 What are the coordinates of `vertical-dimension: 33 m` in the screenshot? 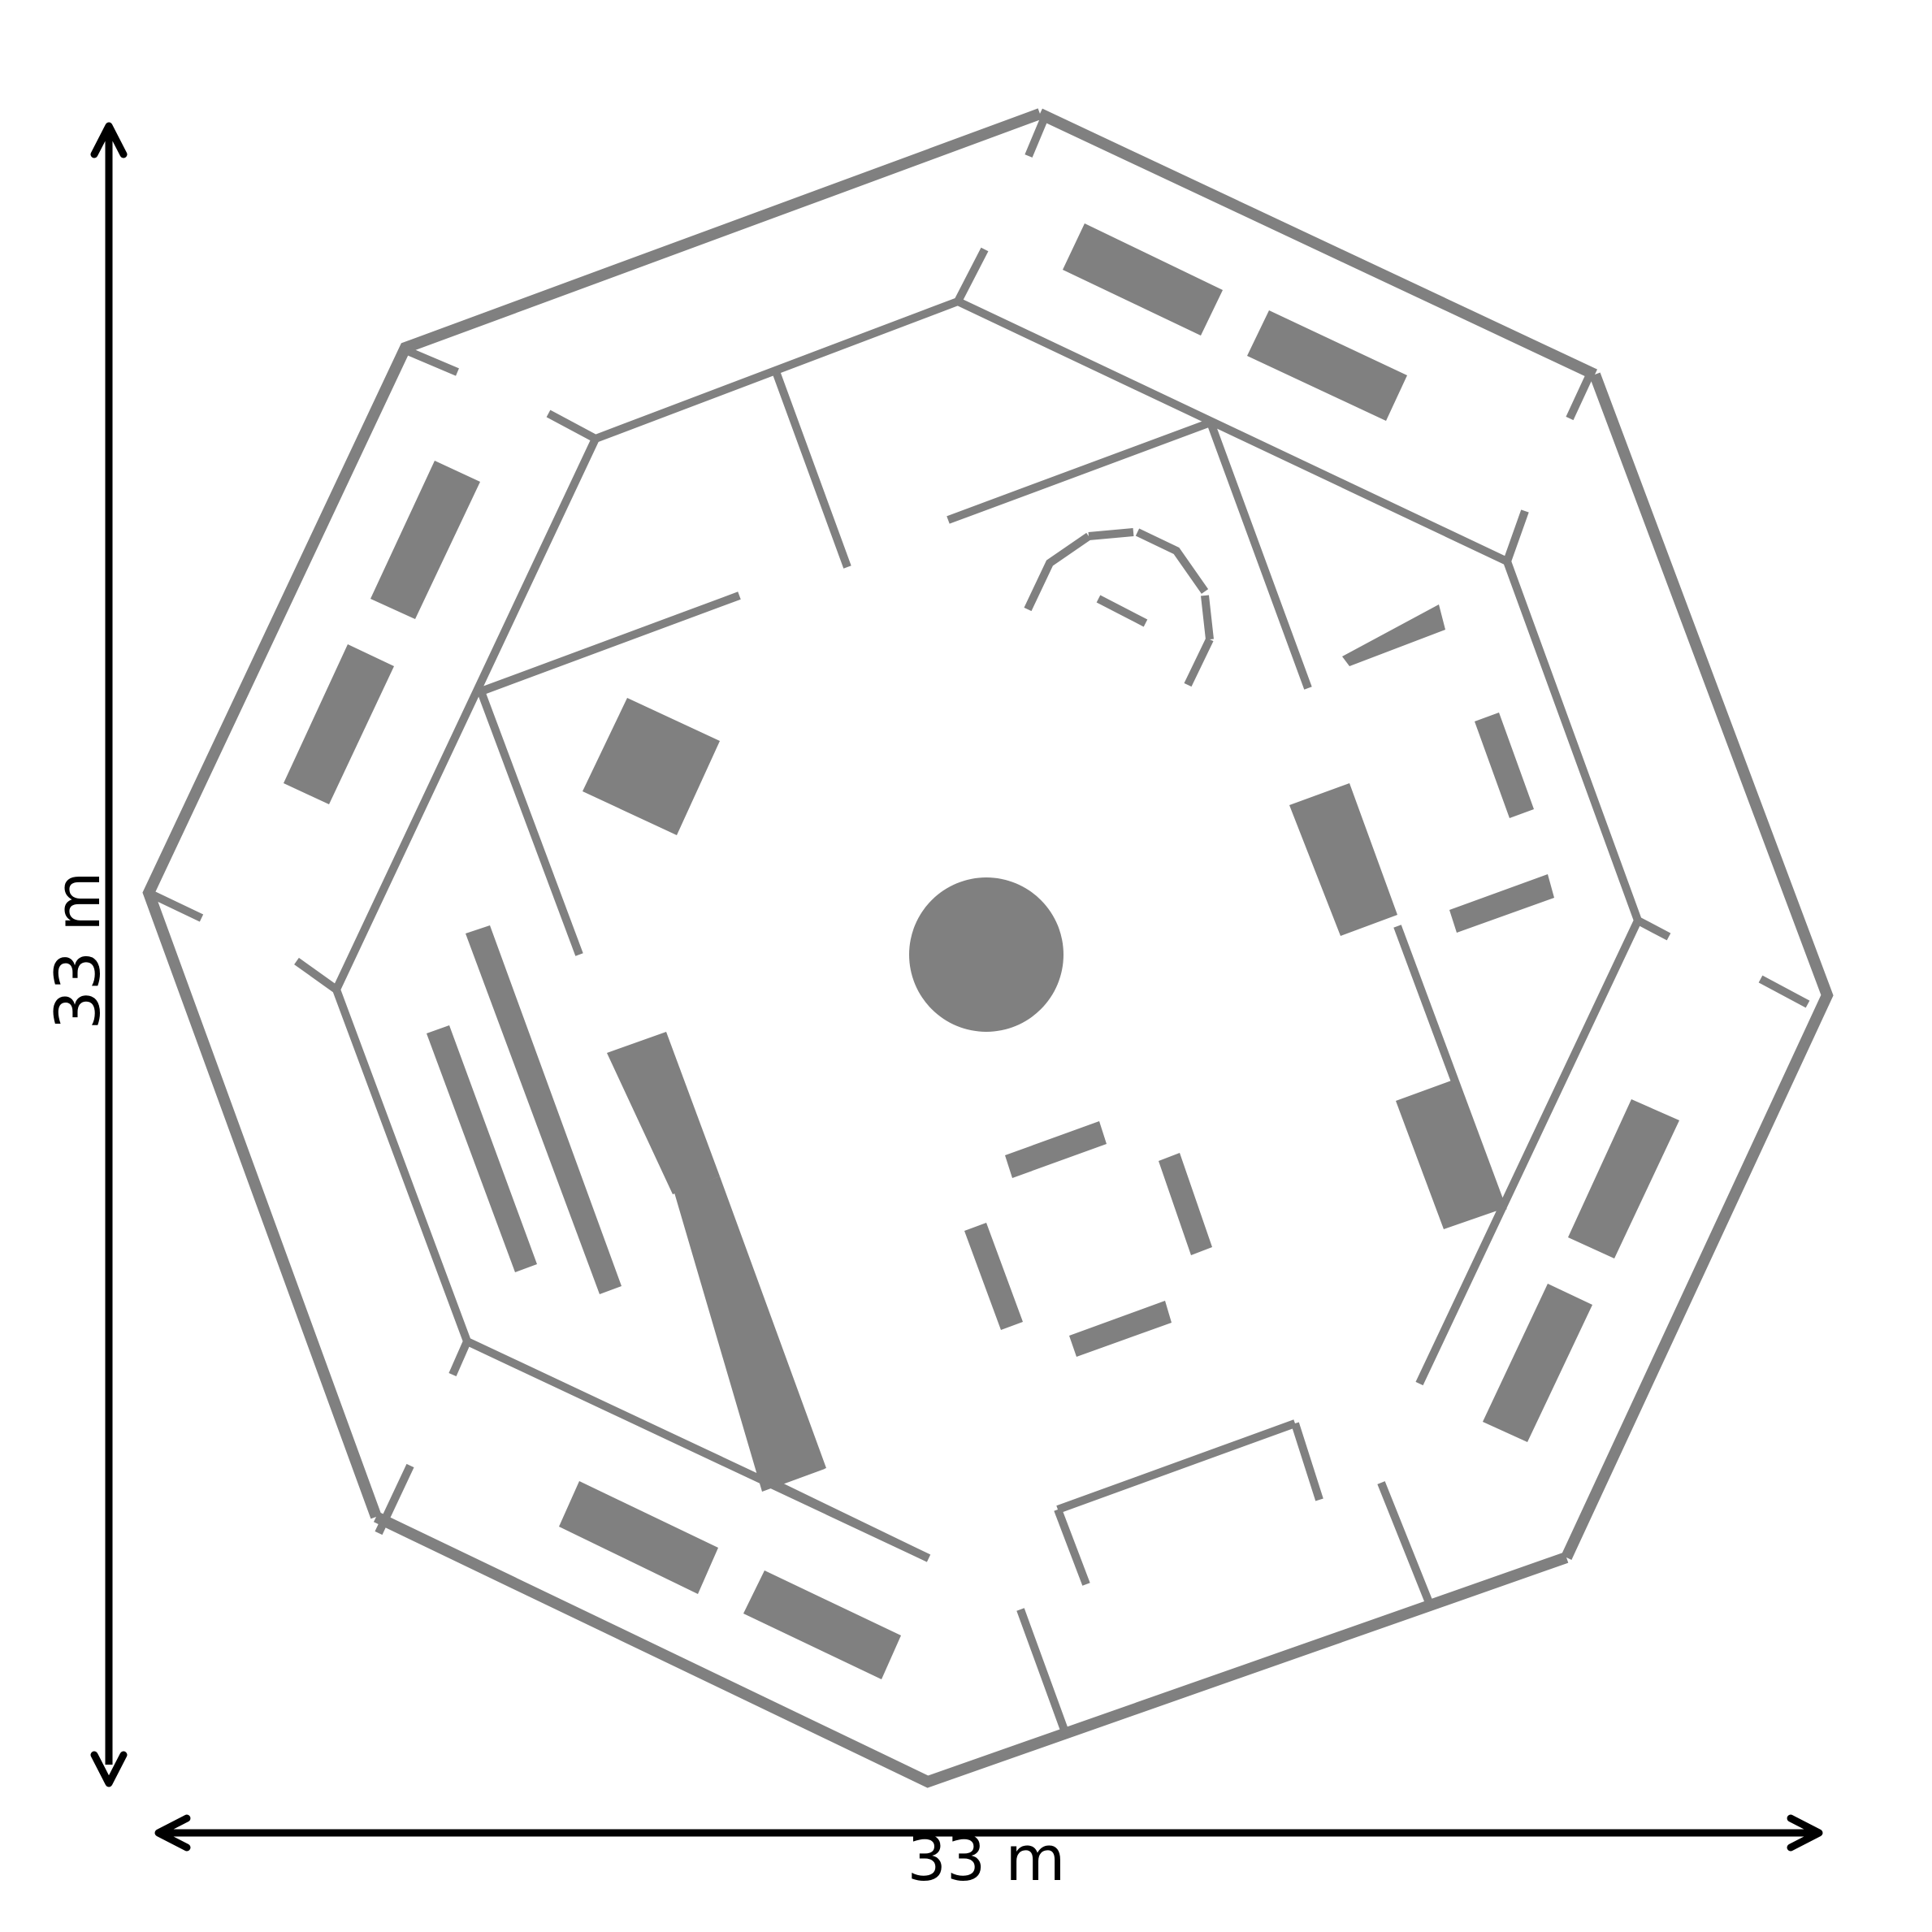 It's located at (85, 954).